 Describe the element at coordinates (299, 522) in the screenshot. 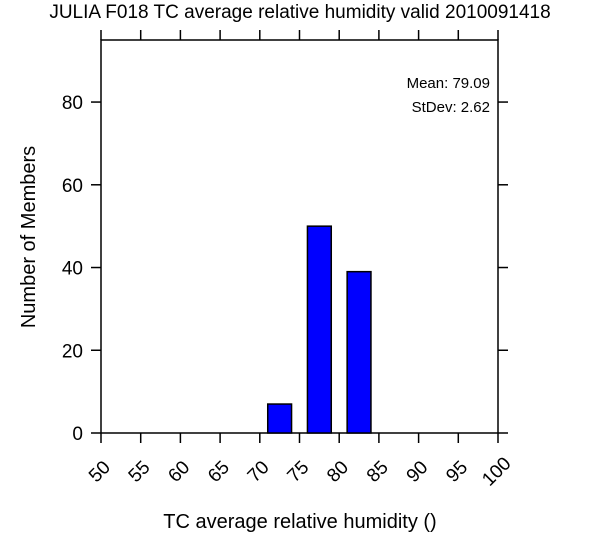

I see `x-axis-label: TC average relative humidity ()` at that location.